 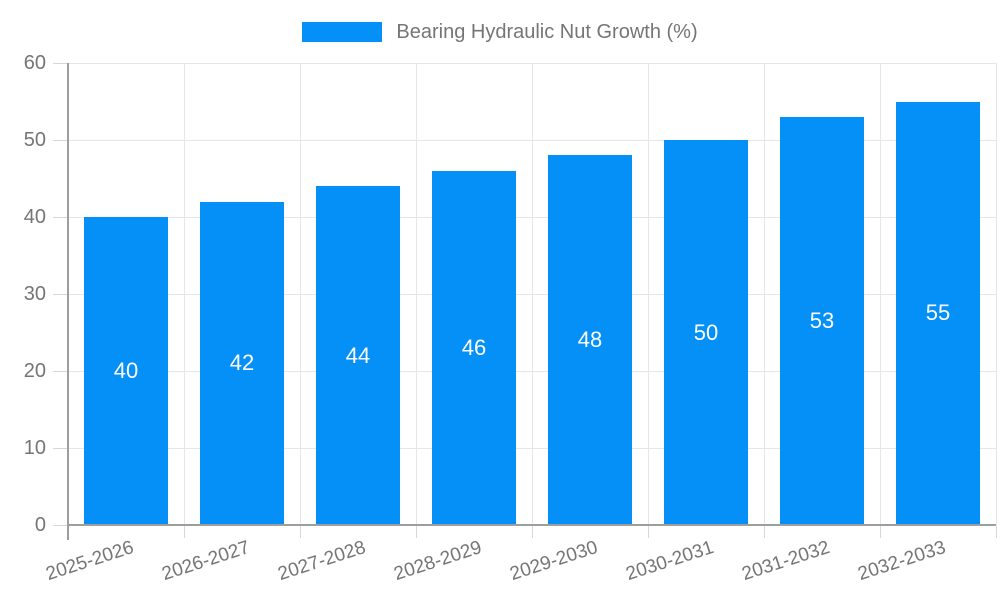 What do you see at coordinates (34, 371) in the screenshot?
I see `y-axis-label: 20` at bounding box center [34, 371].